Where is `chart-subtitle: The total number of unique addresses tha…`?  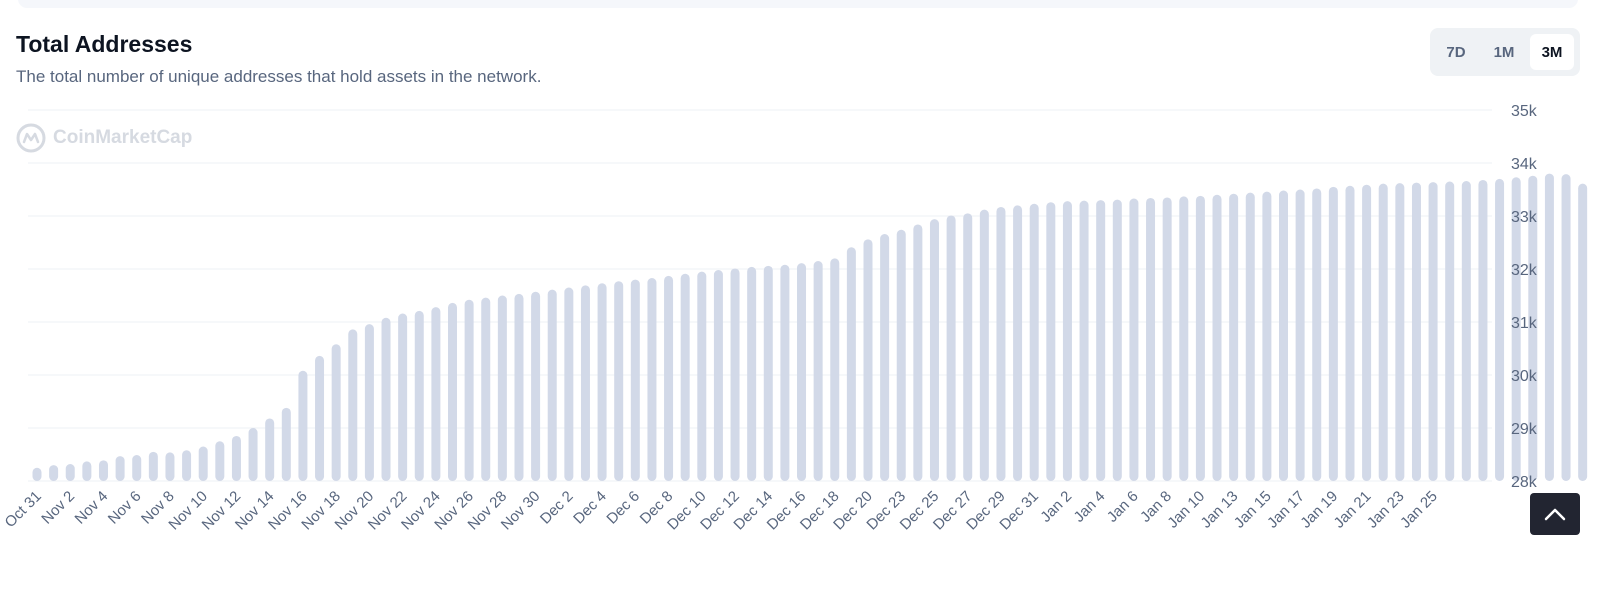
chart-subtitle: The total number of unique addresses tha… is located at coordinates (279, 76).